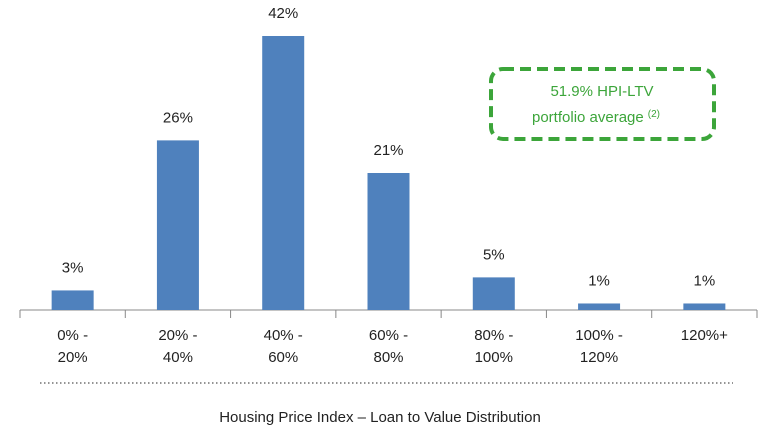 The image size is (763, 437). Describe the element at coordinates (388, 150) in the screenshot. I see `data-label: 21%` at that location.